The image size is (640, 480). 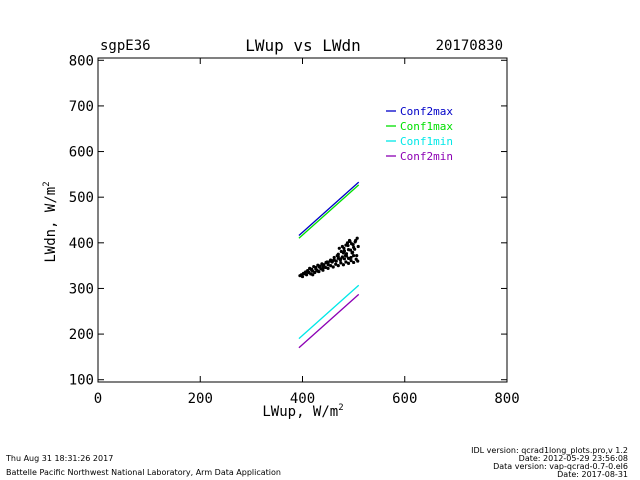 I want to click on series-line-conf2max, so click(x=329, y=209).